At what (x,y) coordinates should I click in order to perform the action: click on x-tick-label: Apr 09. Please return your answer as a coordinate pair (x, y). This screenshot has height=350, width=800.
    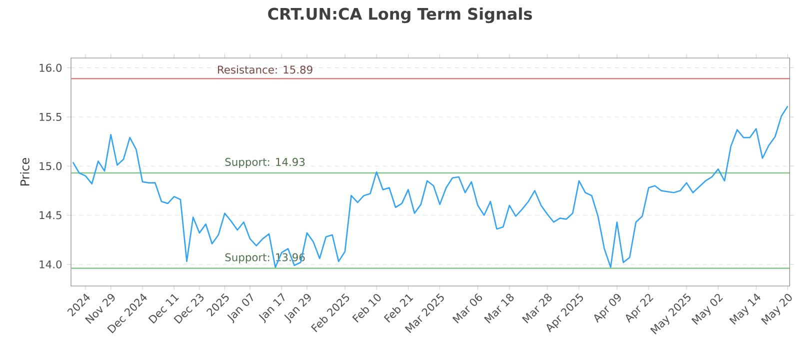
    Looking at the image, I should click on (607, 308).